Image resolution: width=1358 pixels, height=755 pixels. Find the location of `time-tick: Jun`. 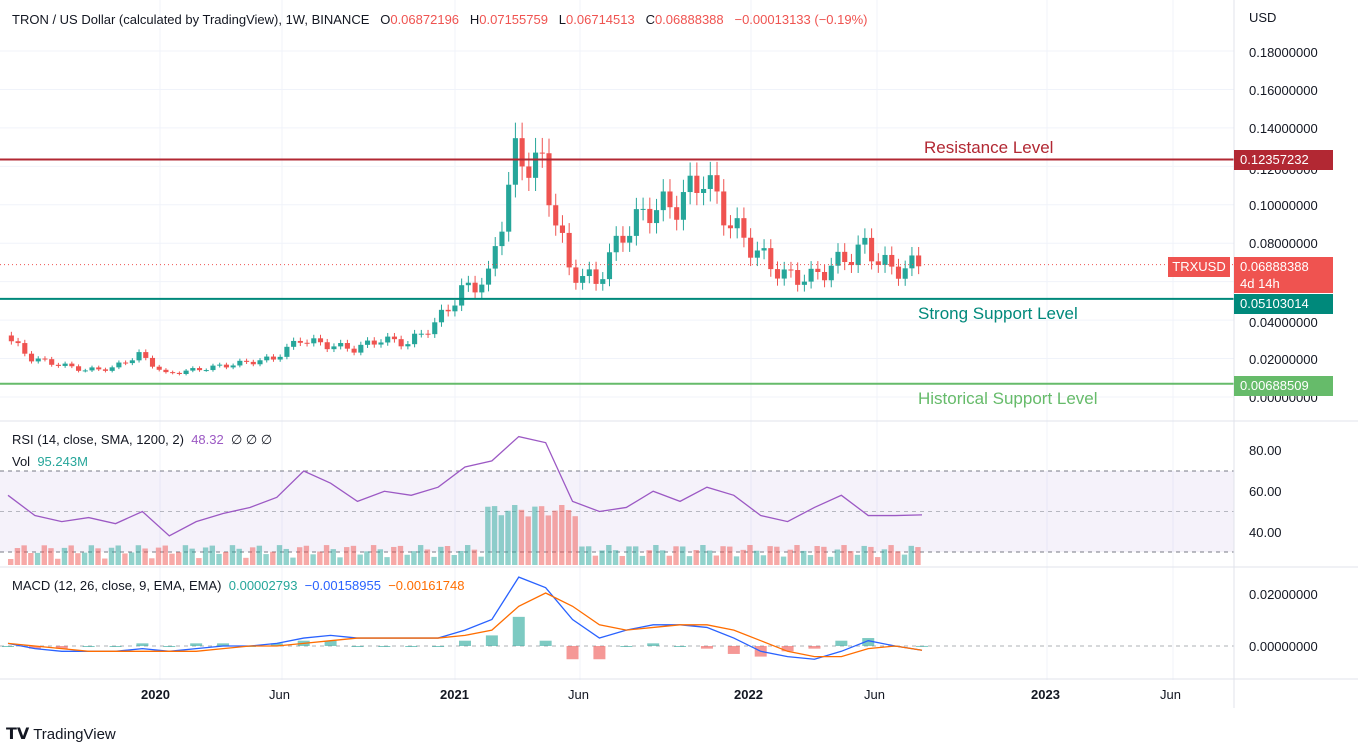

time-tick: Jun is located at coordinates (578, 694).